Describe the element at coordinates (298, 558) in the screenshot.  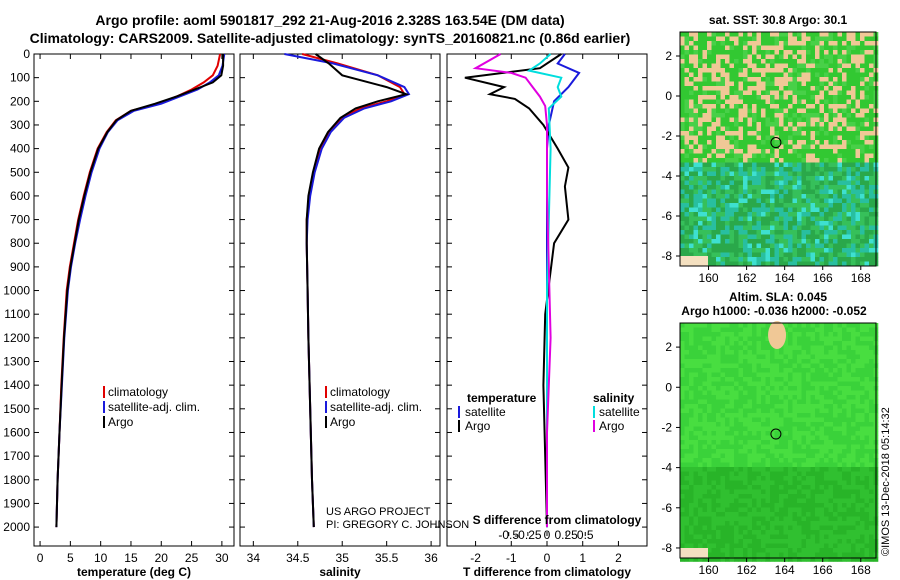
I see `x-tick-label: 34.5` at that location.